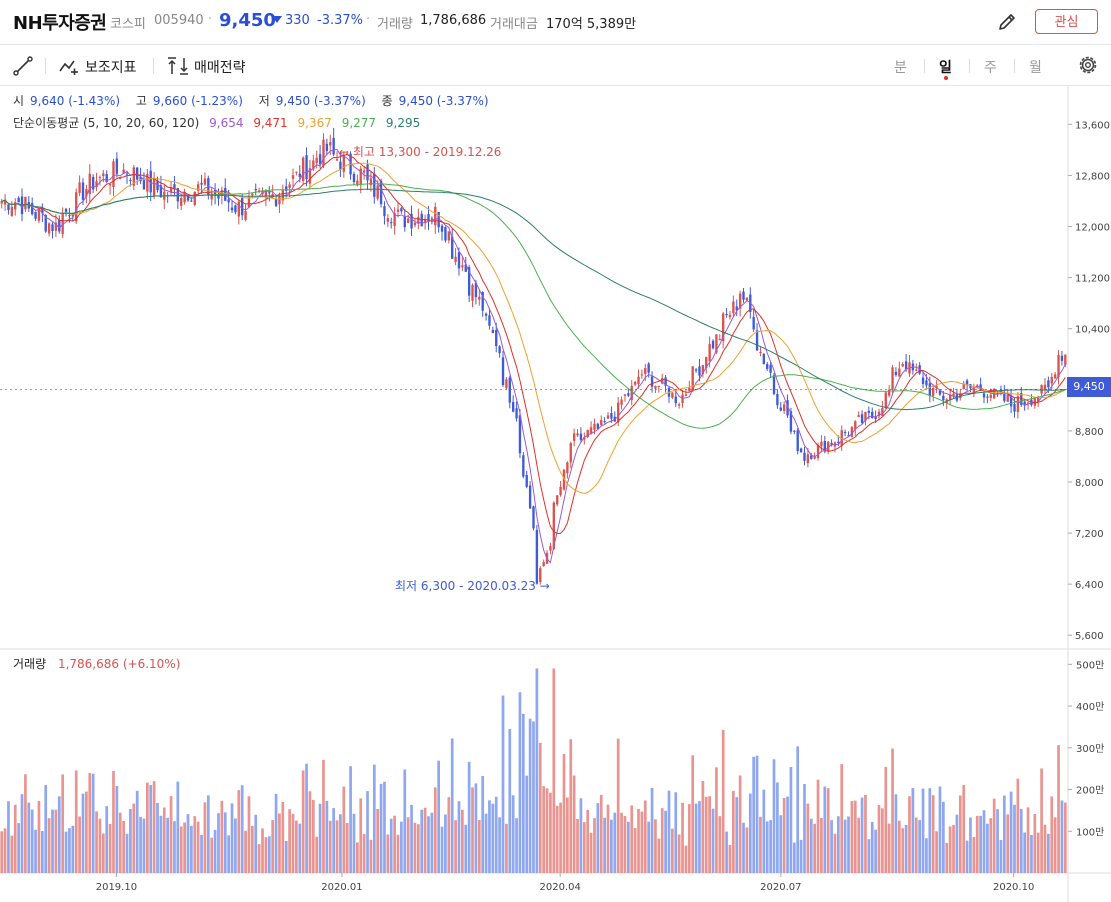 The width and height of the screenshot is (1111, 902). What do you see at coordinates (1035, 68) in the screenshot?
I see `period-tab-month: 월` at bounding box center [1035, 68].